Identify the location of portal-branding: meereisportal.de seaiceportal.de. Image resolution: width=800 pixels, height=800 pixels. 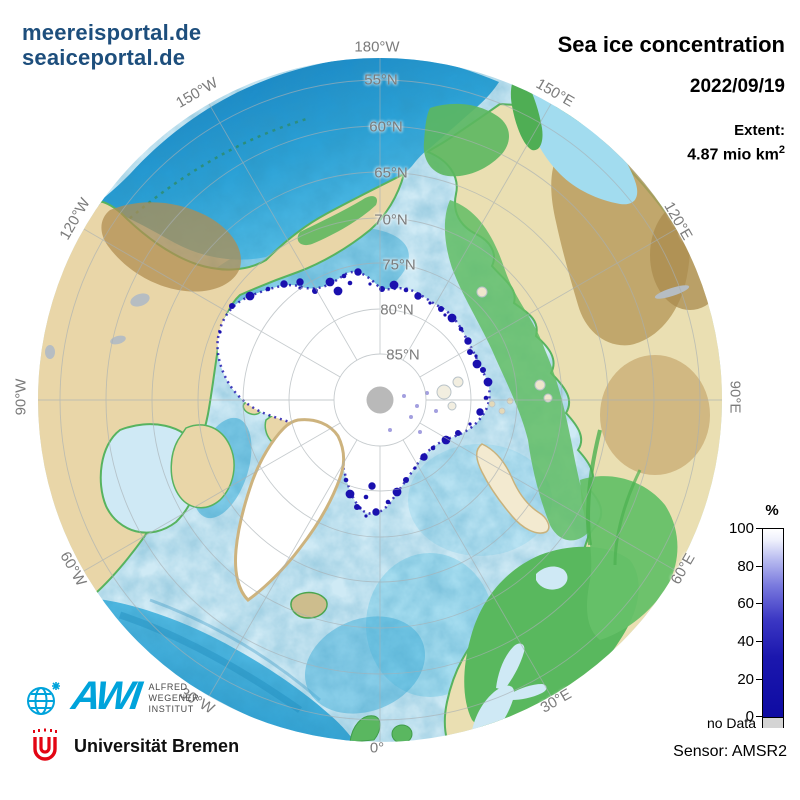
(111, 45).